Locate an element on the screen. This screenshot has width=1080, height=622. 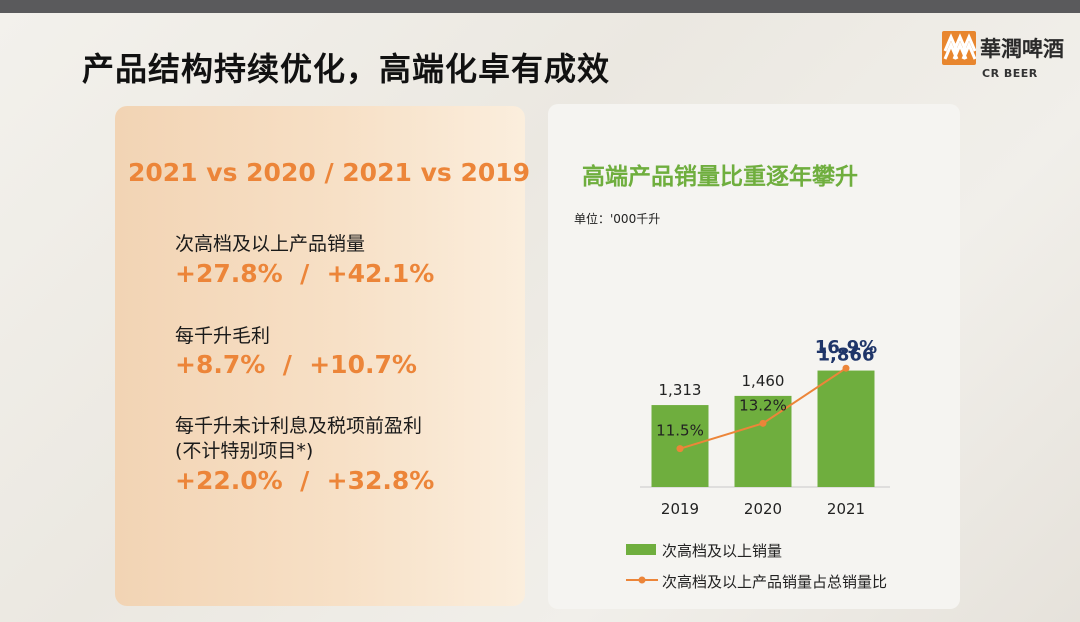
cr-beer-logo: 華潤啤酒 CR BEER is located at coordinates (1004, 57).